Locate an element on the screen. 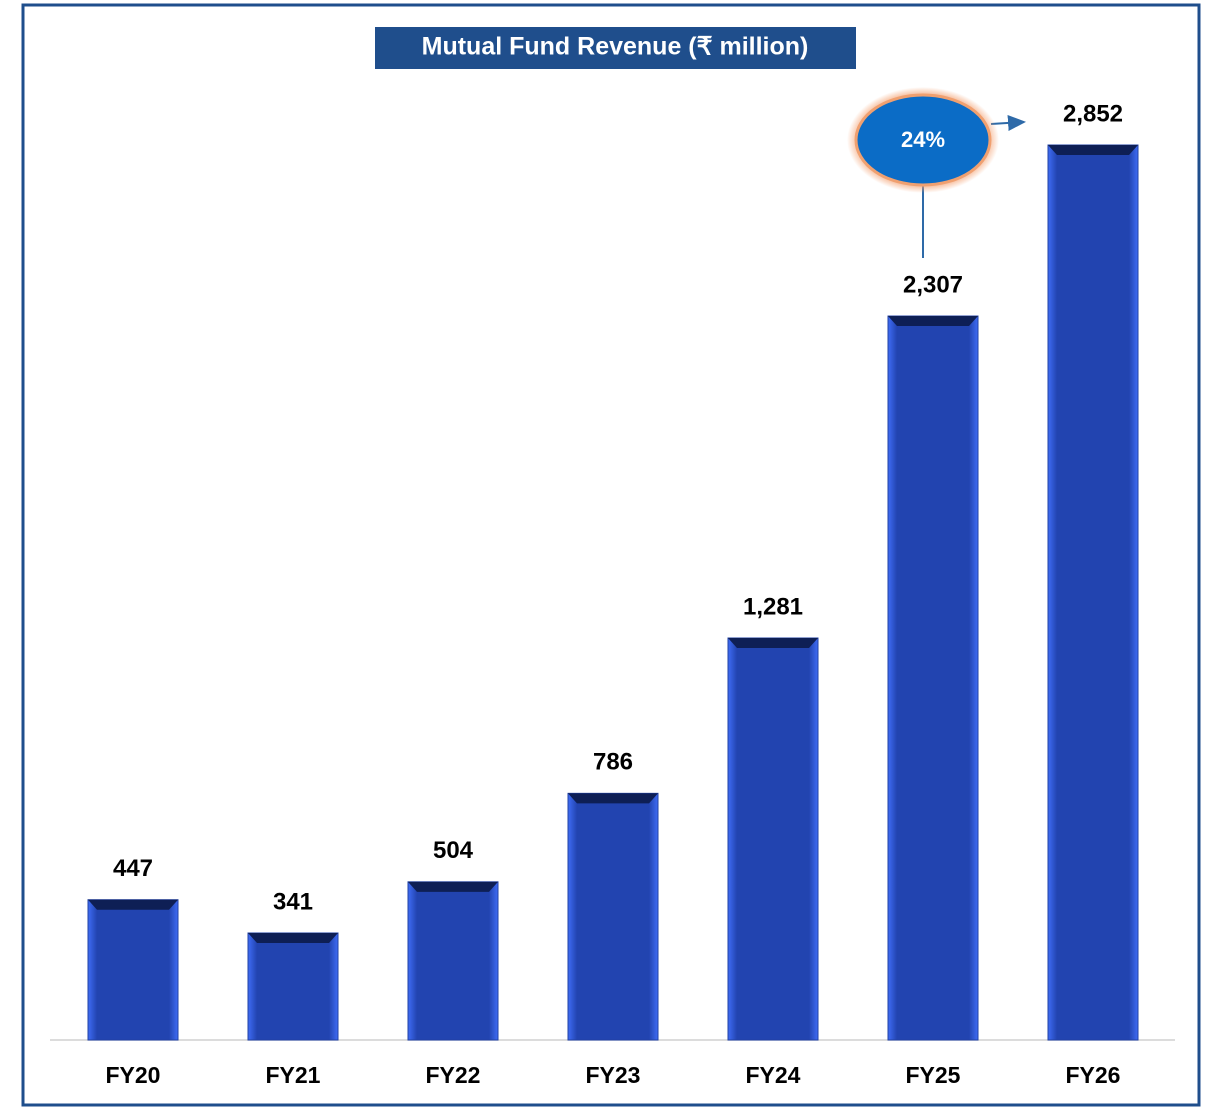  x-tick-label: FY24 is located at coordinates (773, 1075).